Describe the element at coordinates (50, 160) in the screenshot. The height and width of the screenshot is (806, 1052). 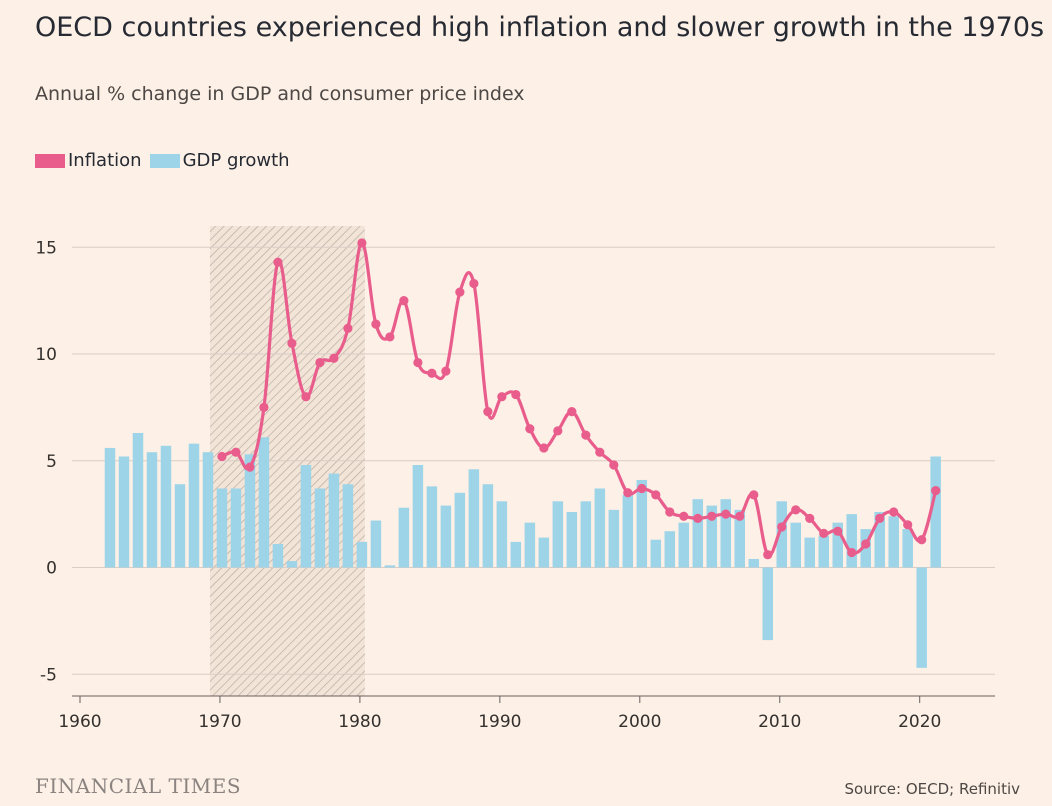
I see `legend-swatch-inflation` at that location.